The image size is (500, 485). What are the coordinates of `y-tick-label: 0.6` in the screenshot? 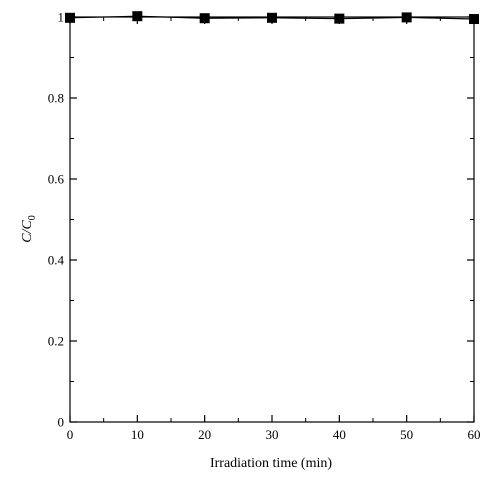 It's located at (56, 179).